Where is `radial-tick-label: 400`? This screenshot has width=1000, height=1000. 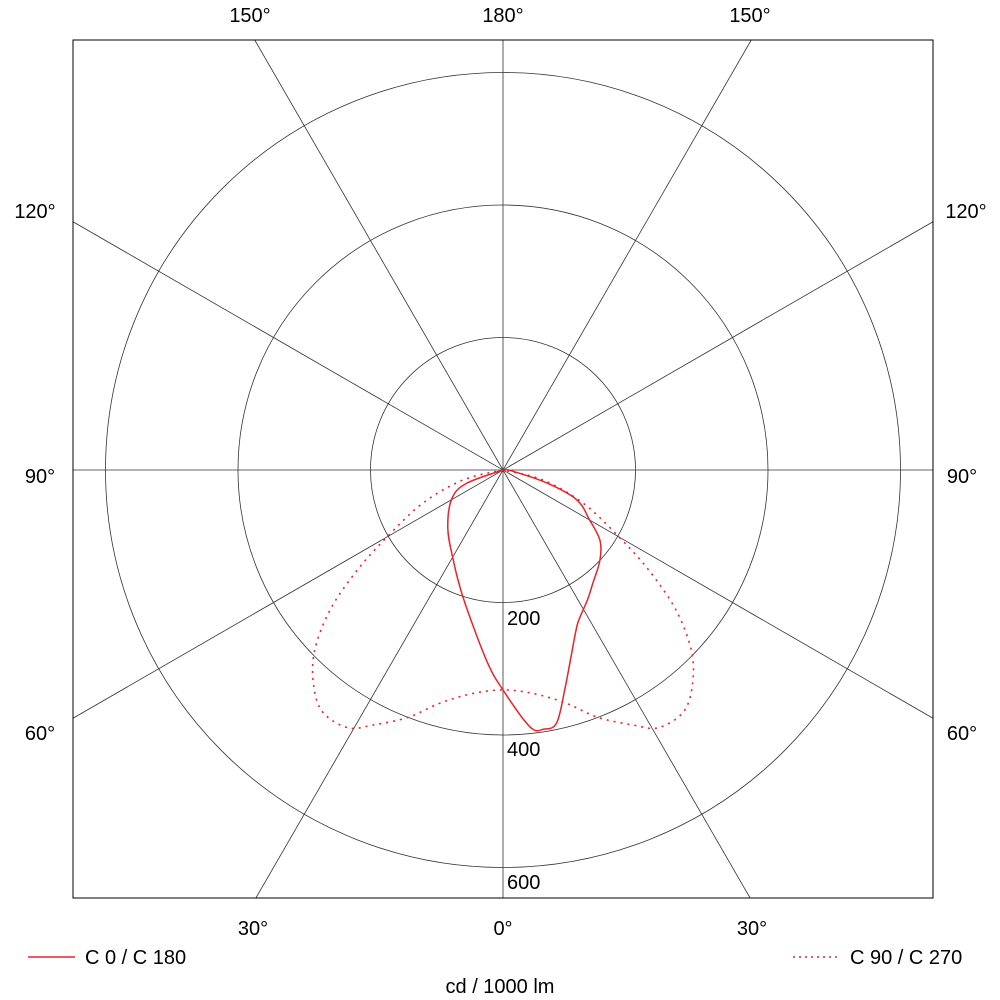 radial-tick-label: 400 is located at coordinates (523, 750).